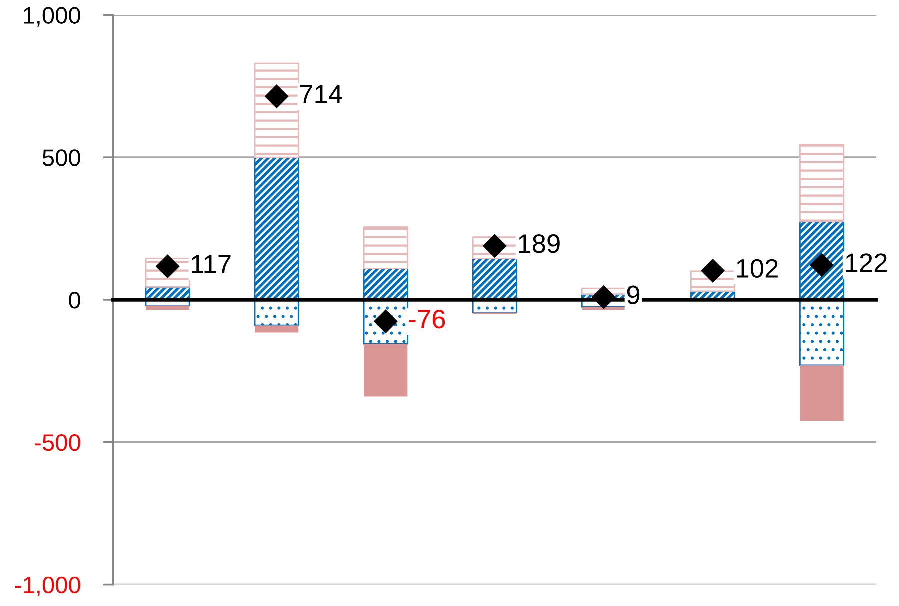  I want to click on data-label: 122, so click(866, 263).